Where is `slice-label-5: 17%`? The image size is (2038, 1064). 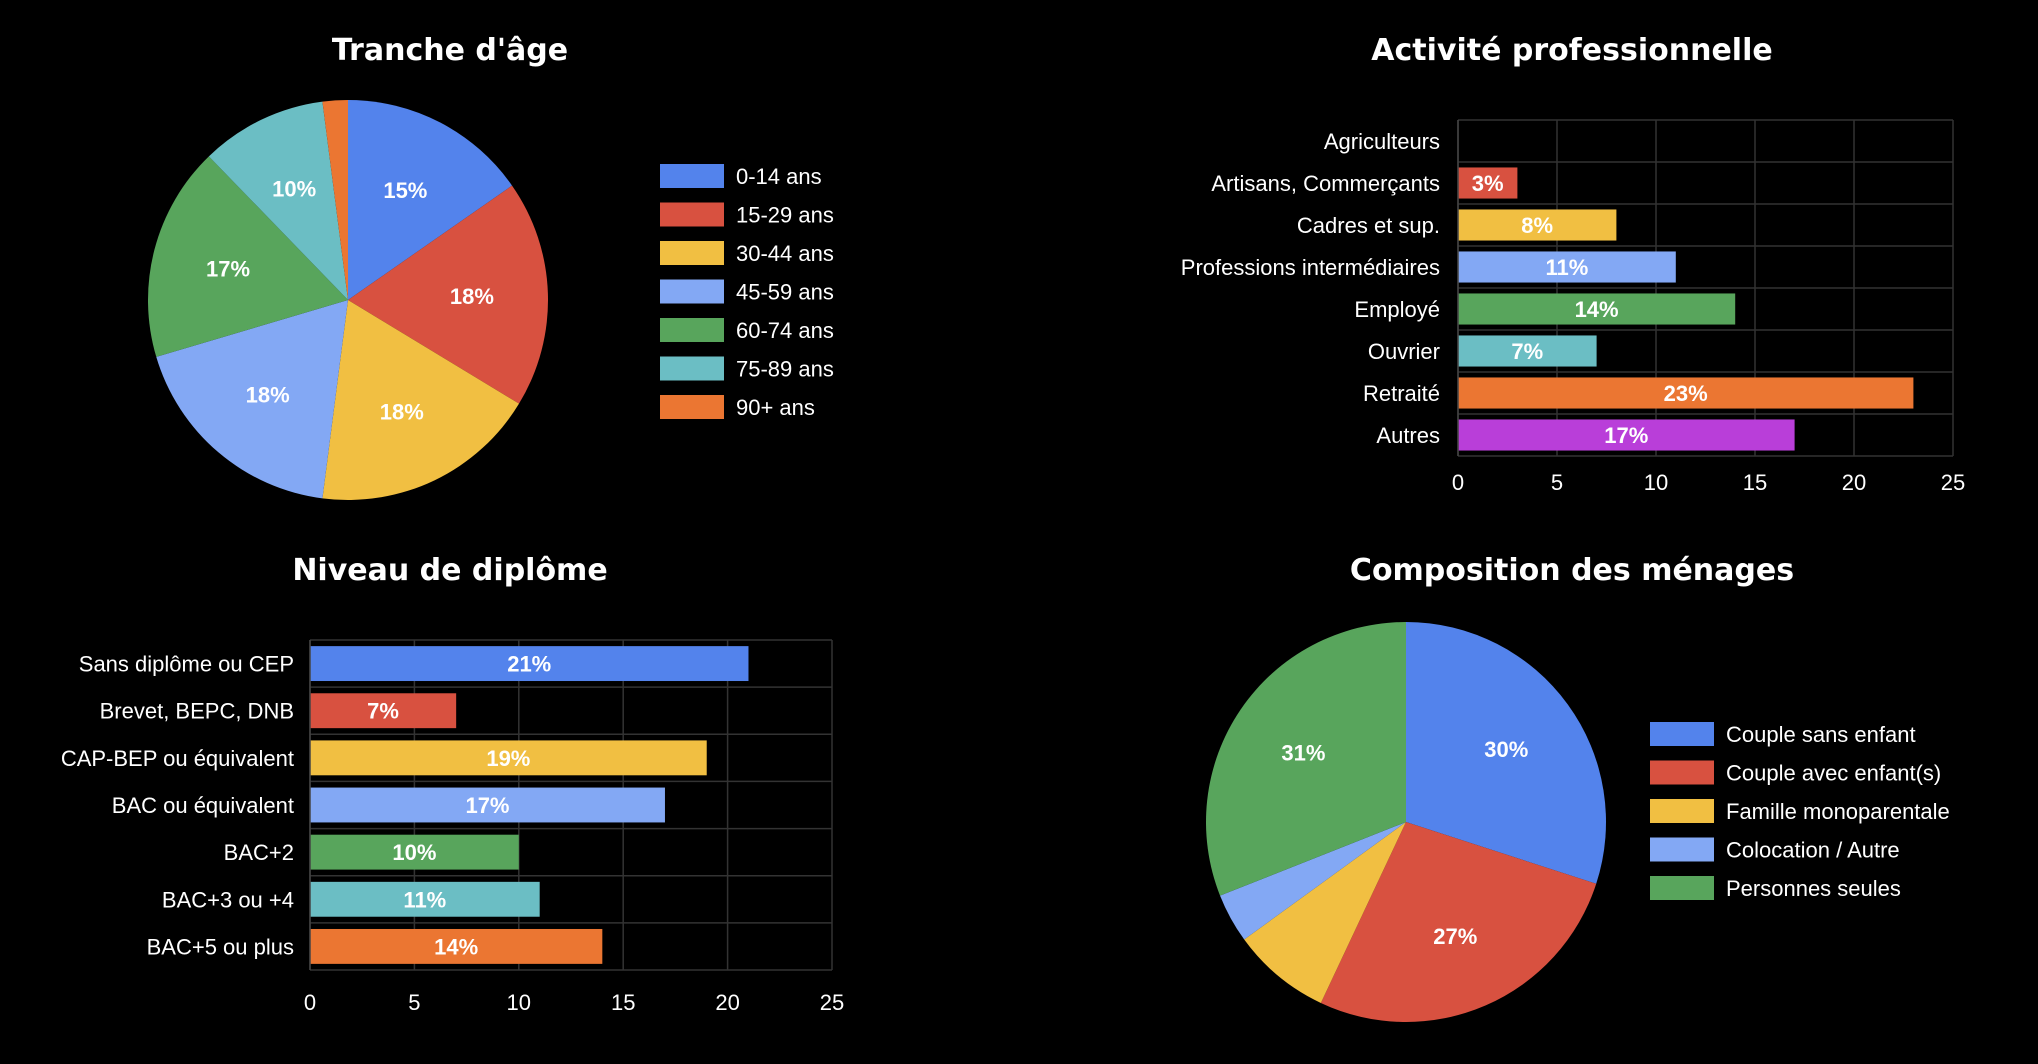
slice-label-5: 17% is located at coordinates (228, 269).